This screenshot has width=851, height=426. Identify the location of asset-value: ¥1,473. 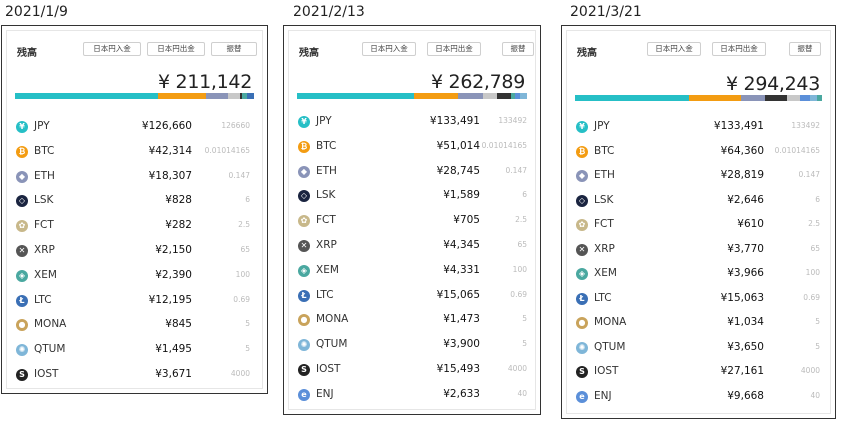
(461, 319).